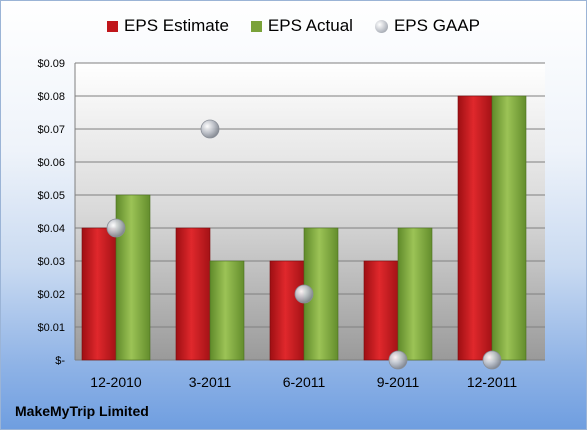  Describe the element at coordinates (492, 382) in the screenshot. I see `x-tick-label: 12-2011` at that location.